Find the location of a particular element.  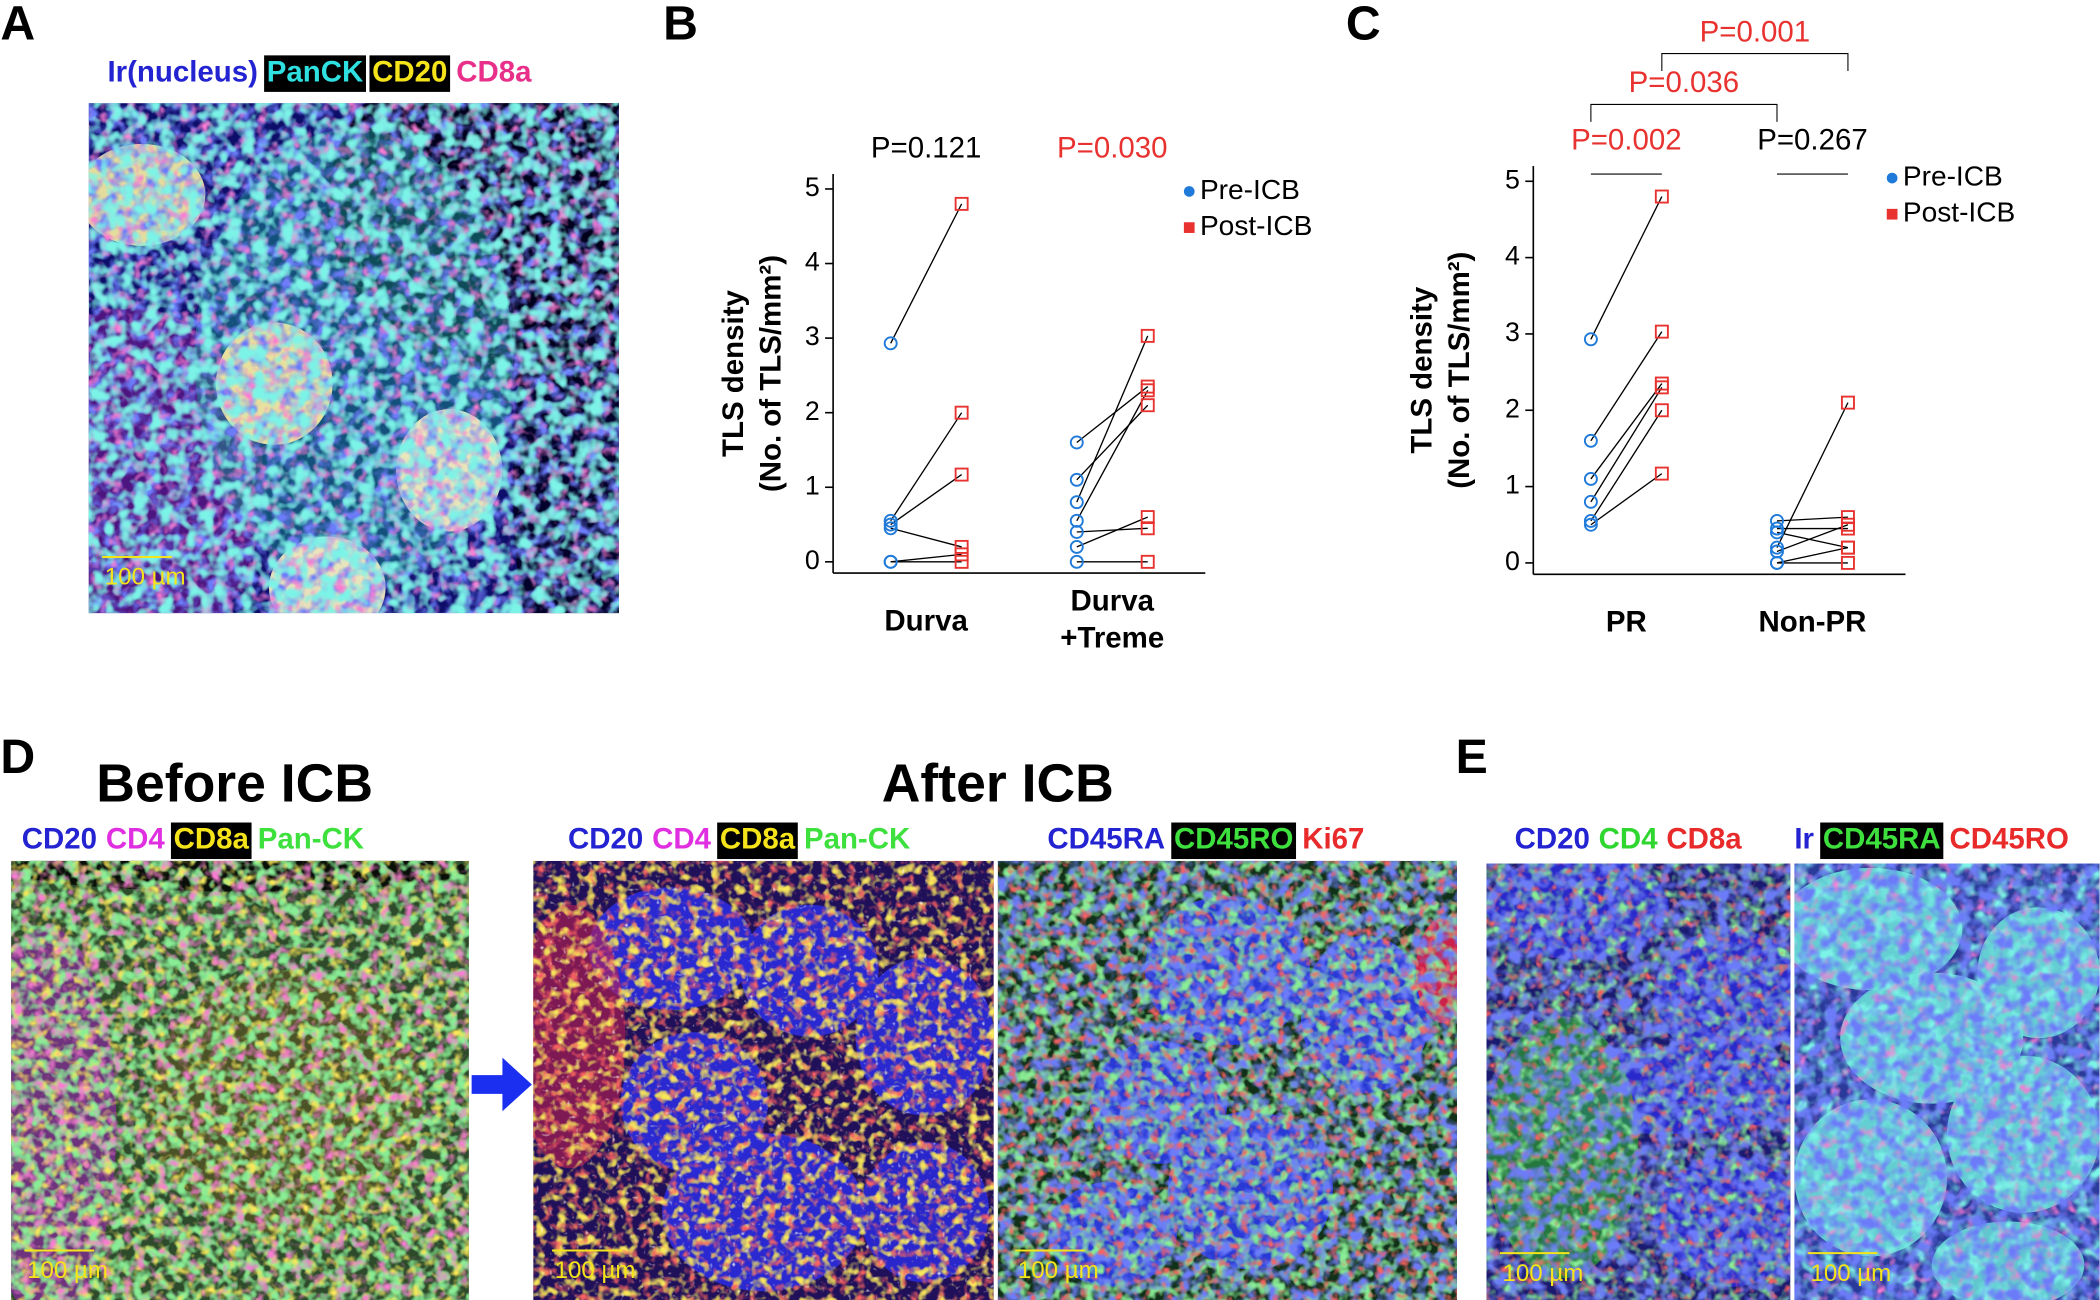

stain-label: CD4 is located at coordinates (136, 839).